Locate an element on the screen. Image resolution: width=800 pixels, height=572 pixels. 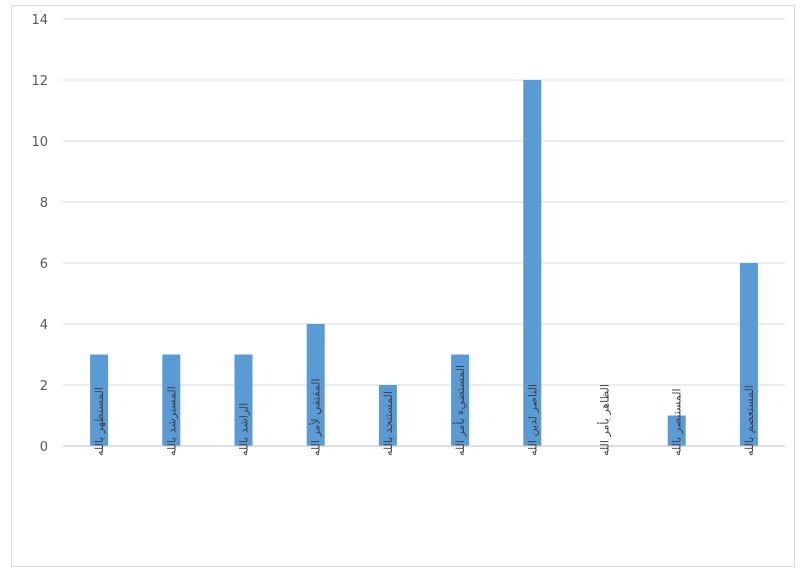
y-tick-label: 0 is located at coordinates (44, 447).